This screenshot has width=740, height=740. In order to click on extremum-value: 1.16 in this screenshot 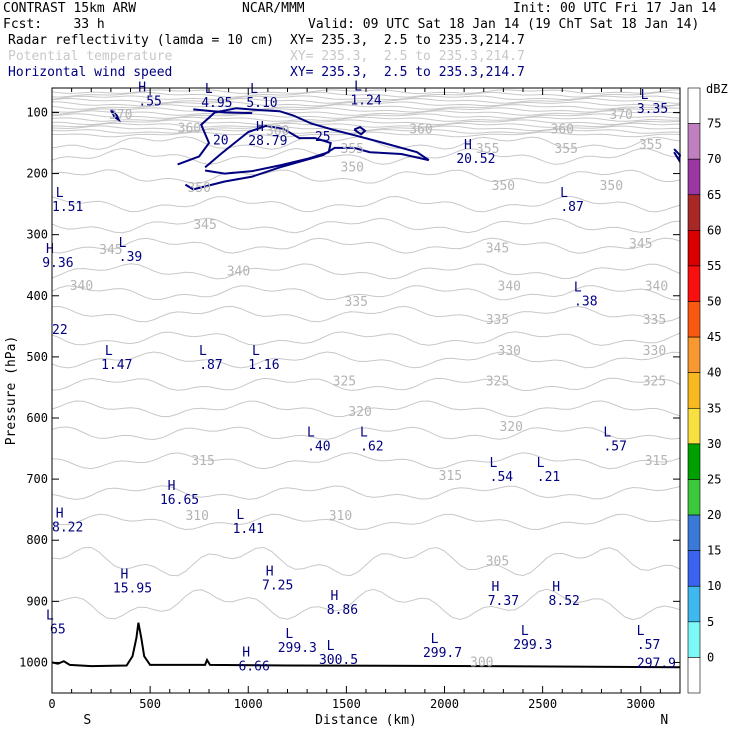, I will do `click(263, 365)`.